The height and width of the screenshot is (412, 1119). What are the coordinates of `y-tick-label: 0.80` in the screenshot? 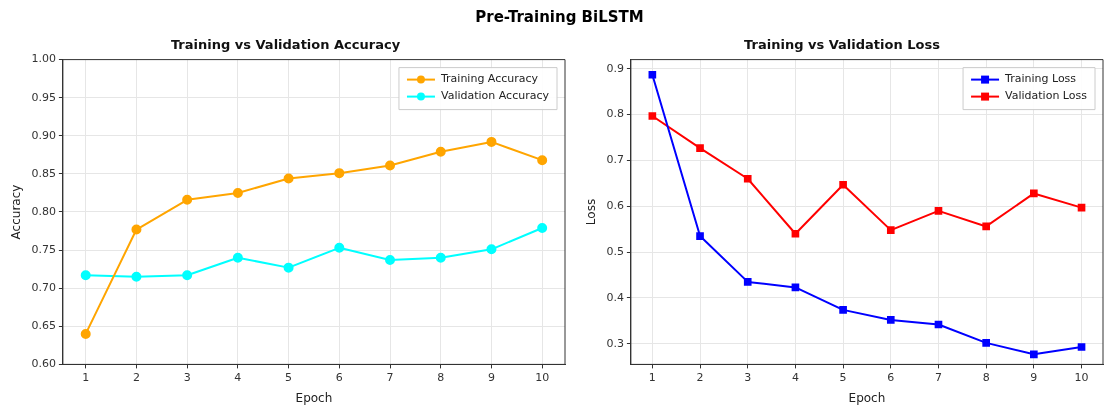 It's located at (43, 211).